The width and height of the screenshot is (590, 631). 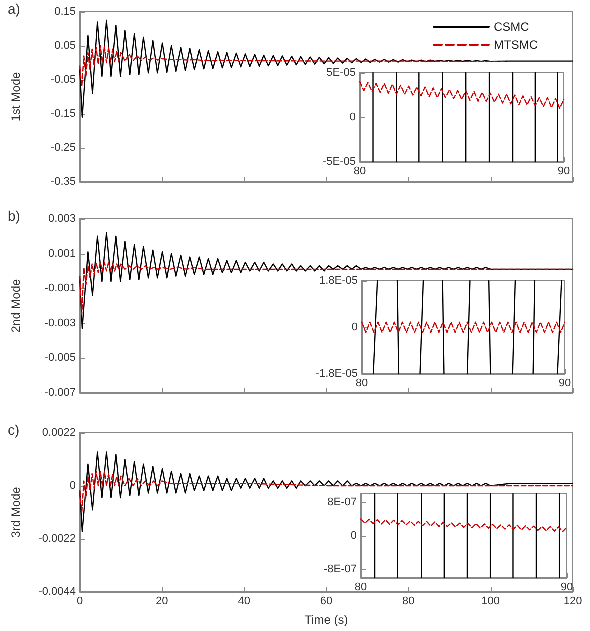 I want to click on y-tick-label: 8E-07, so click(x=342, y=502).